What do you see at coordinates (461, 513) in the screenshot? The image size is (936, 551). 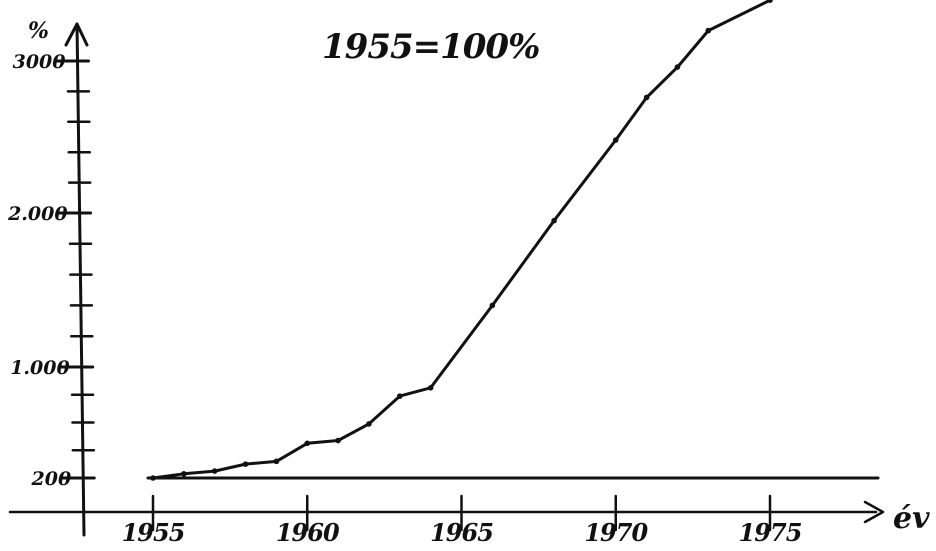 I see `x-axis-ticks` at bounding box center [461, 513].